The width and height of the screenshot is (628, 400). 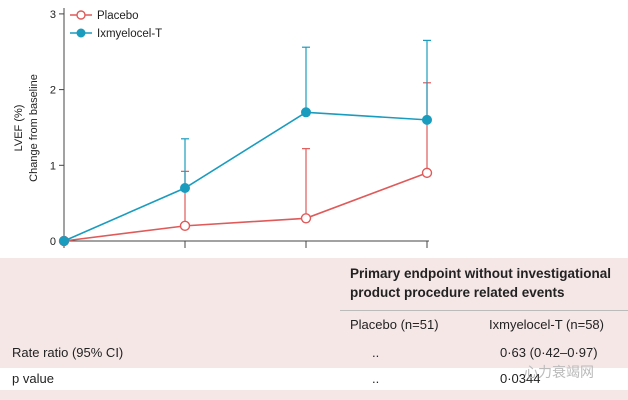 I want to click on chart-legend: Placebo Ixmyelocel-T, so click(x=116, y=25).